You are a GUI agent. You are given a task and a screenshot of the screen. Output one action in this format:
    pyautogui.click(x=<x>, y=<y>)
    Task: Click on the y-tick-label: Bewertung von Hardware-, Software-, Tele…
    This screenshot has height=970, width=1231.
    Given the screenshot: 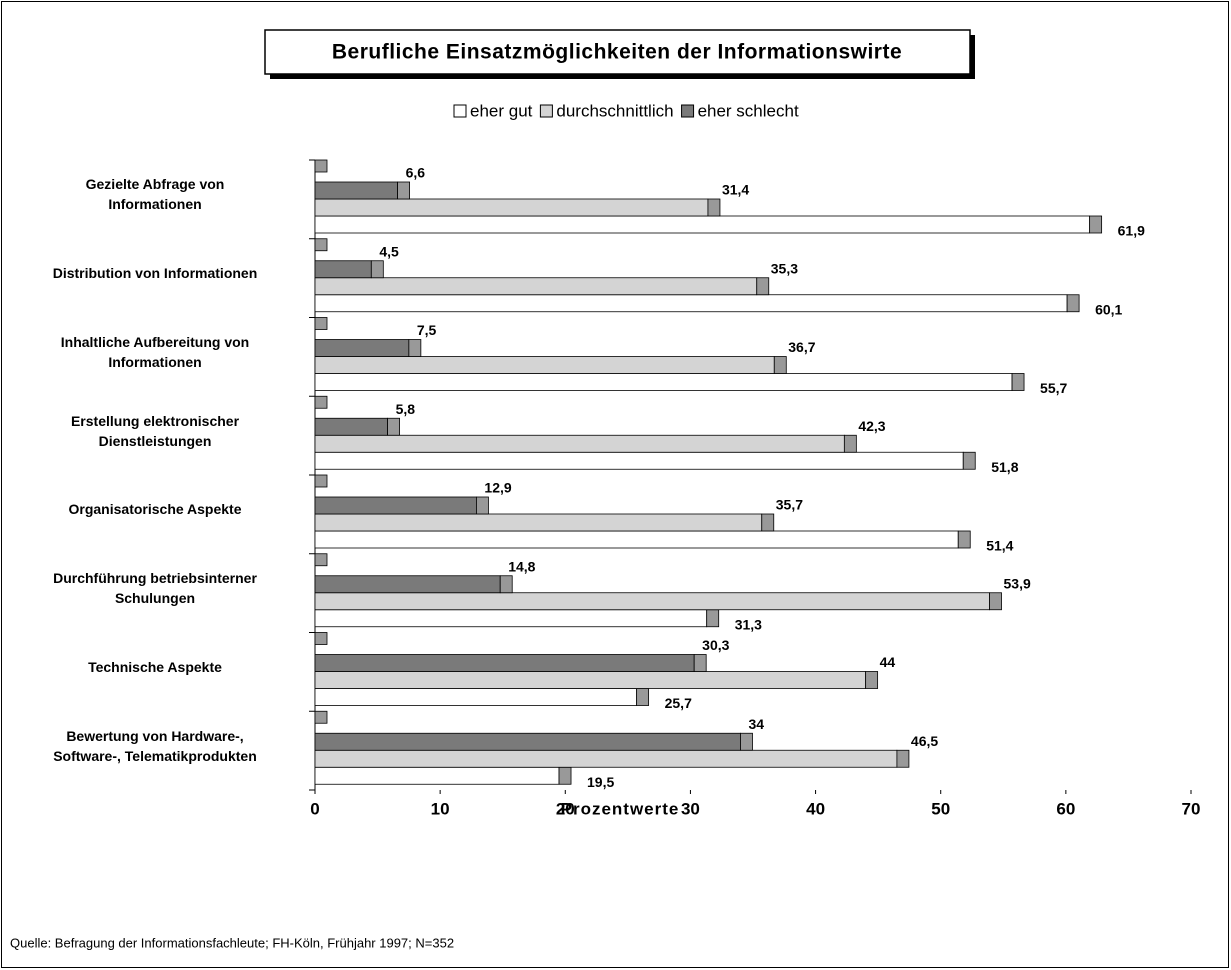 What is the action you would take?
    pyautogui.click(x=155, y=745)
    